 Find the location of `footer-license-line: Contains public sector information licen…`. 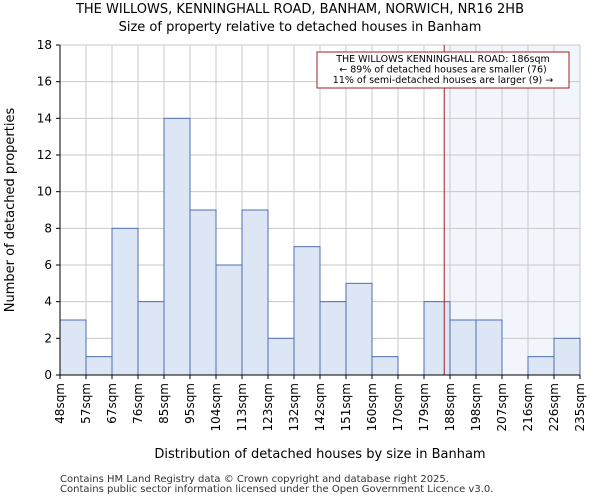

footer-license-line: Contains public sector information licen… is located at coordinates (277, 489).